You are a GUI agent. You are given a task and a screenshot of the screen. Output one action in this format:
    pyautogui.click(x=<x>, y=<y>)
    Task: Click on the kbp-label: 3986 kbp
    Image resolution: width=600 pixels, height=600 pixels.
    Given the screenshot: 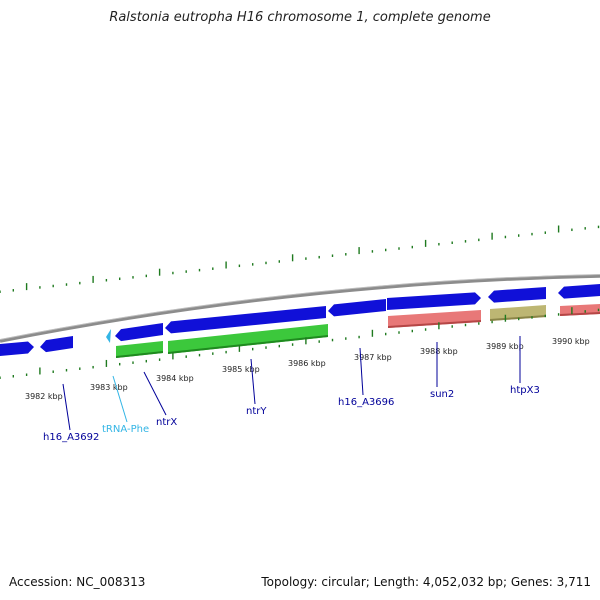 What is the action you would take?
    pyautogui.click(x=307, y=363)
    